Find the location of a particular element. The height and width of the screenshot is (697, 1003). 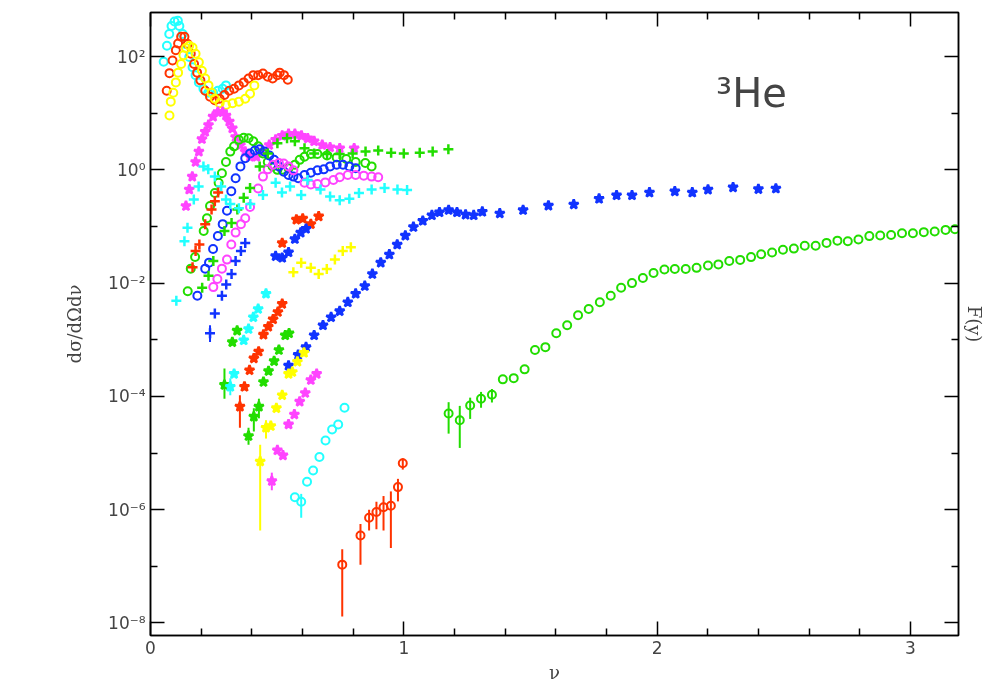

y-tick-label: 10⁻⁶ is located at coordinates (127, 509).